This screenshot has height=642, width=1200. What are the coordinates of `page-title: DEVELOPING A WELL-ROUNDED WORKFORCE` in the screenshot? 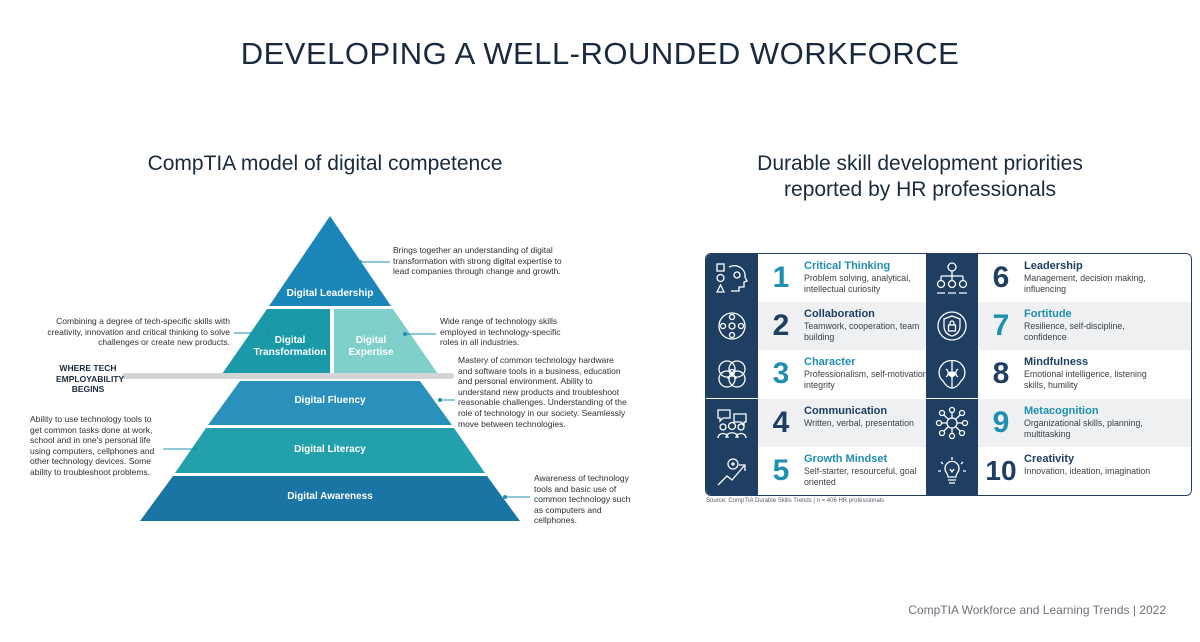 It's located at (600, 53).